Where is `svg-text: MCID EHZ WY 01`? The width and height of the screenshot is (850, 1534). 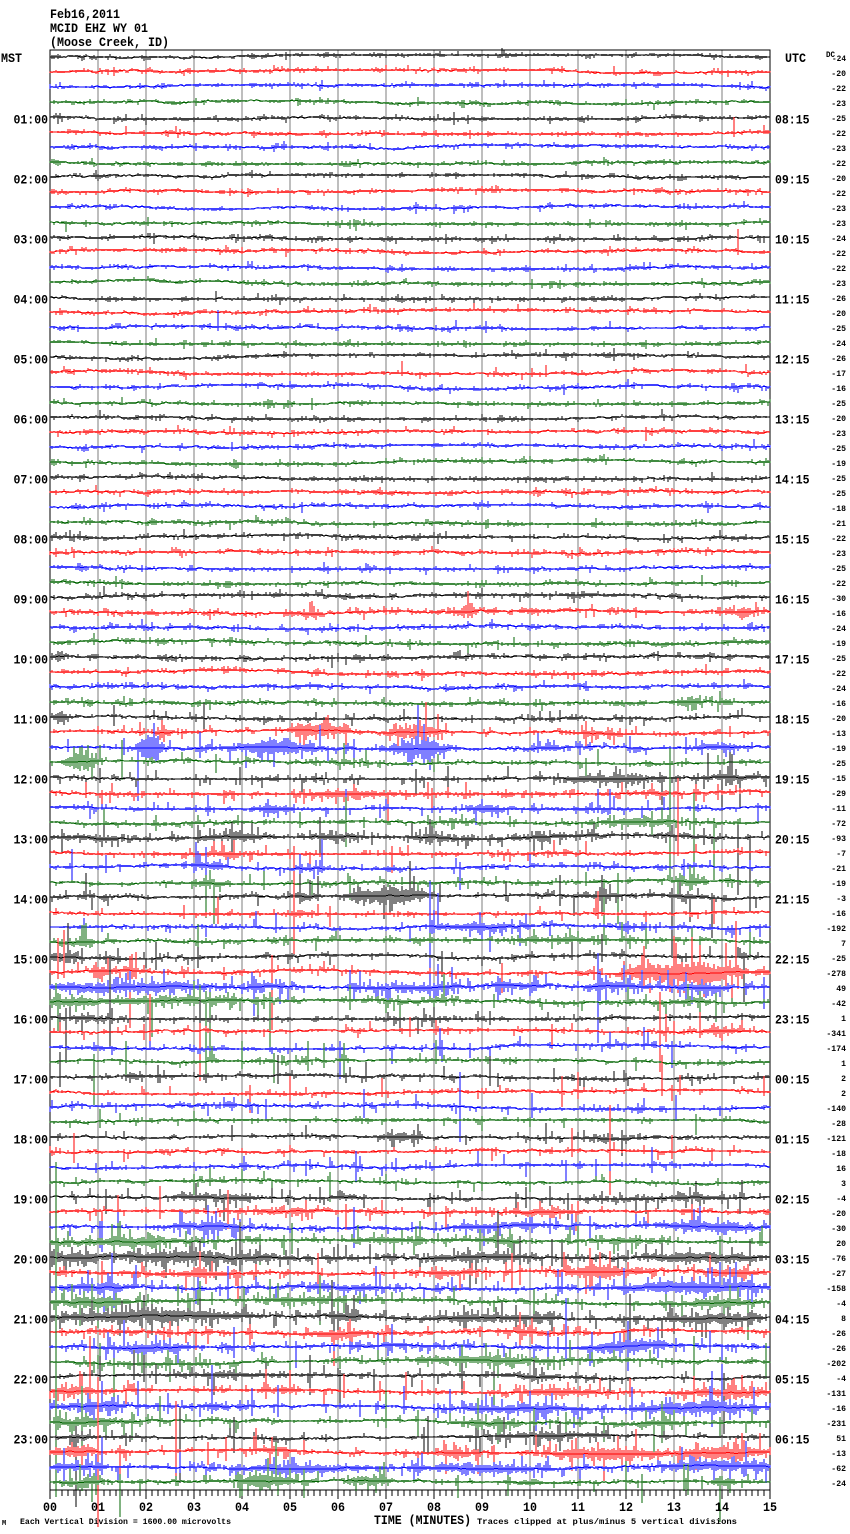 svg-text: MCID EHZ WY 01 is located at coordinates (99, 28).